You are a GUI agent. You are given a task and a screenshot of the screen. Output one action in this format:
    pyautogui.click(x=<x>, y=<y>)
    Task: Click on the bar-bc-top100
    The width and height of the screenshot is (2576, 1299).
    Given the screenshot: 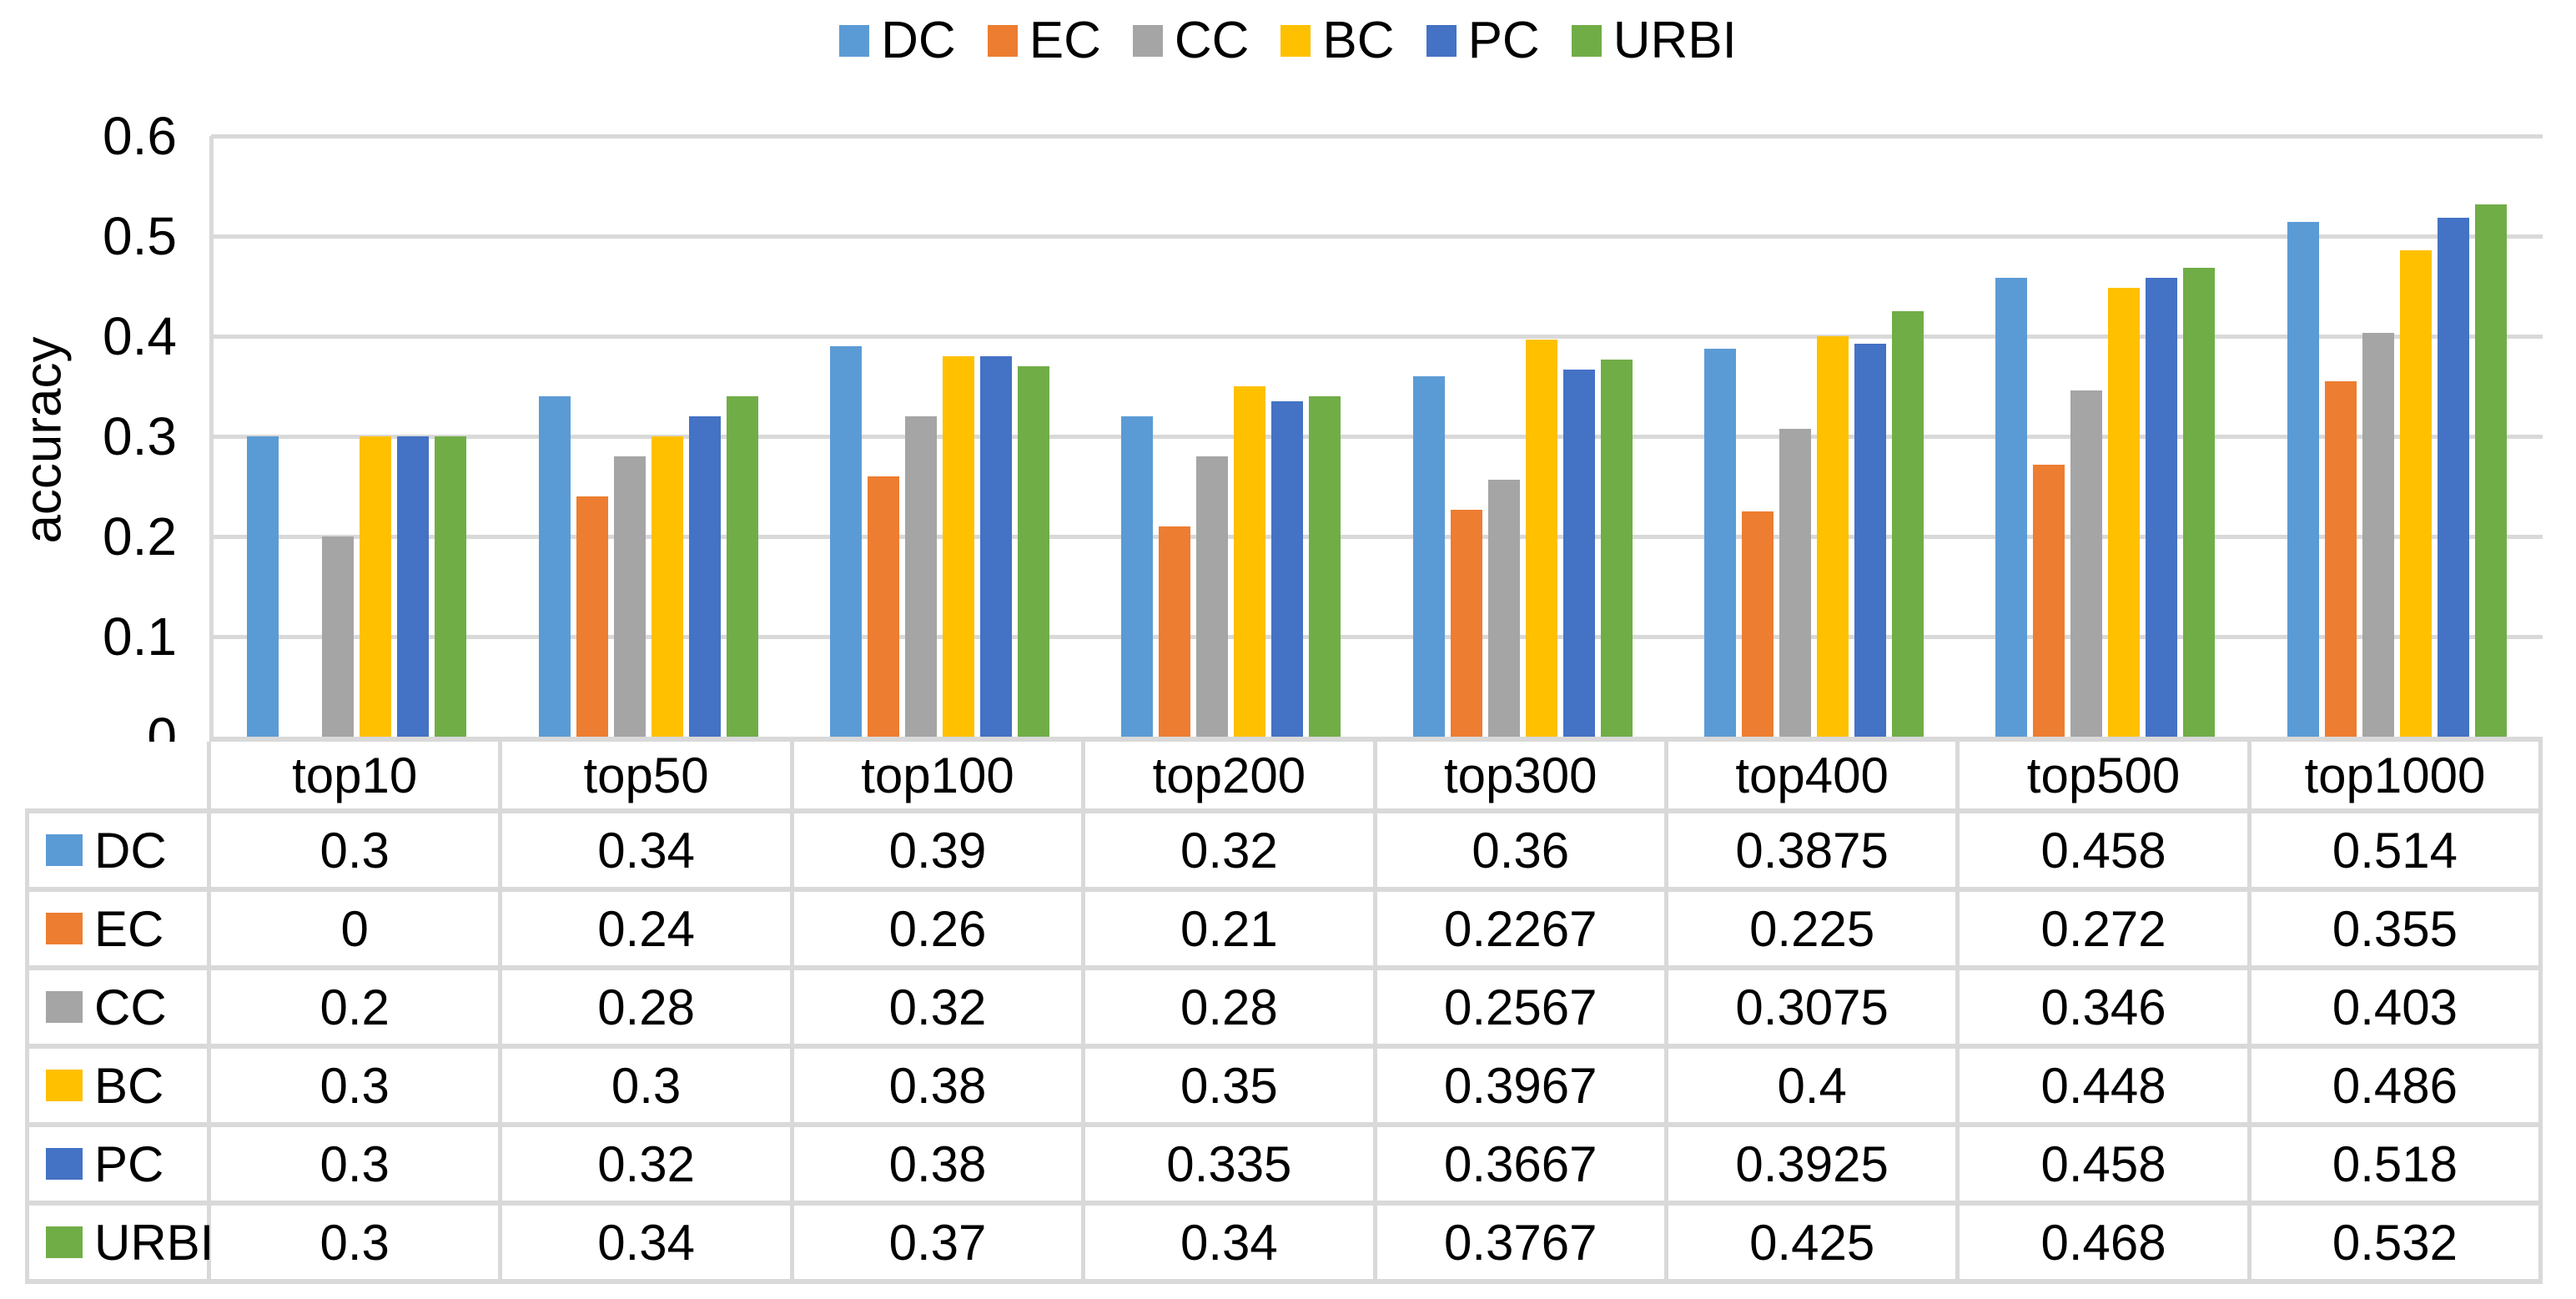 What is the action you would take?
    pyautogui.click(x=958, y=547)
    